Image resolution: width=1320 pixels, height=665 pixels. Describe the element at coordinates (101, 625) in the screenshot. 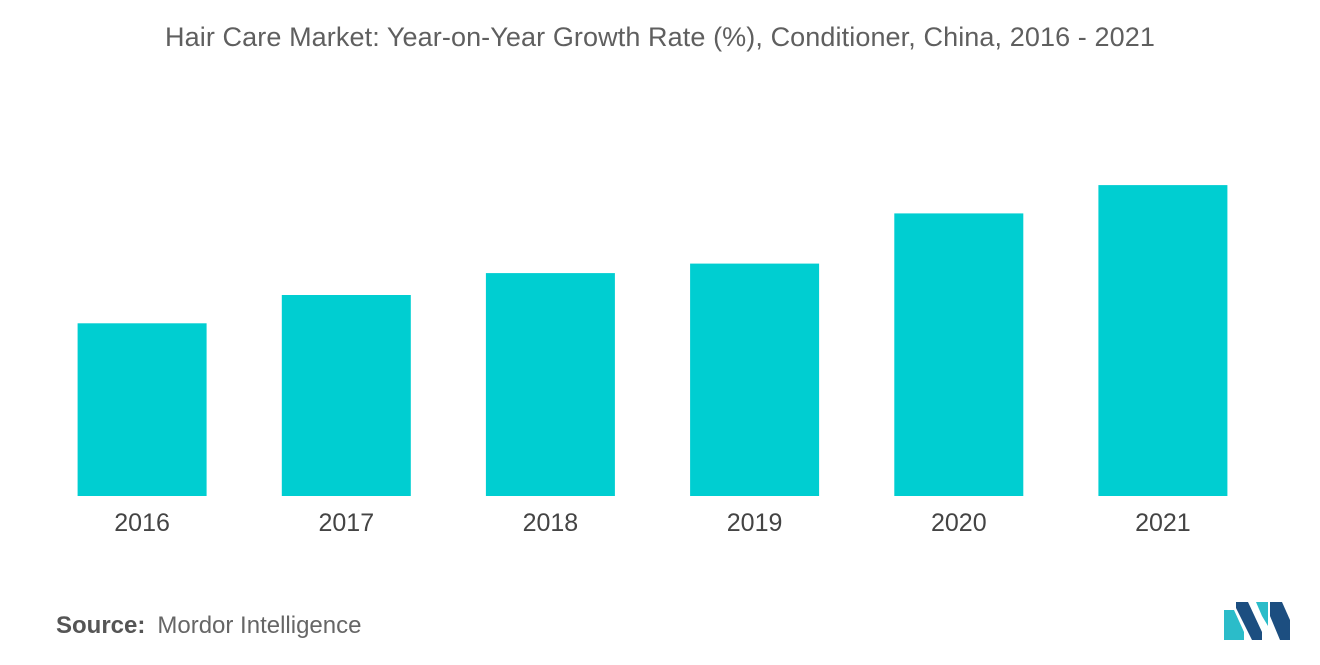

I see `source-label: Source:` at that location.